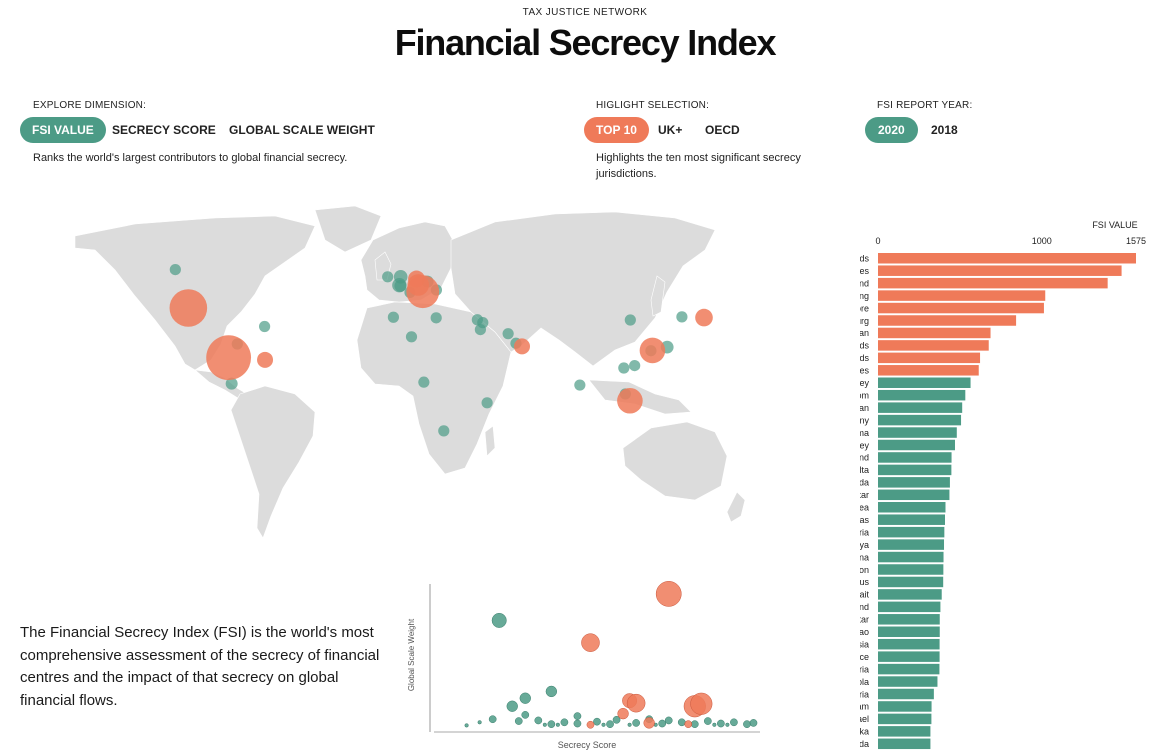  Describe the element at coordinates (722, 130) in the screenshot. I see `highlight-option-oecd: OECD` at that location.